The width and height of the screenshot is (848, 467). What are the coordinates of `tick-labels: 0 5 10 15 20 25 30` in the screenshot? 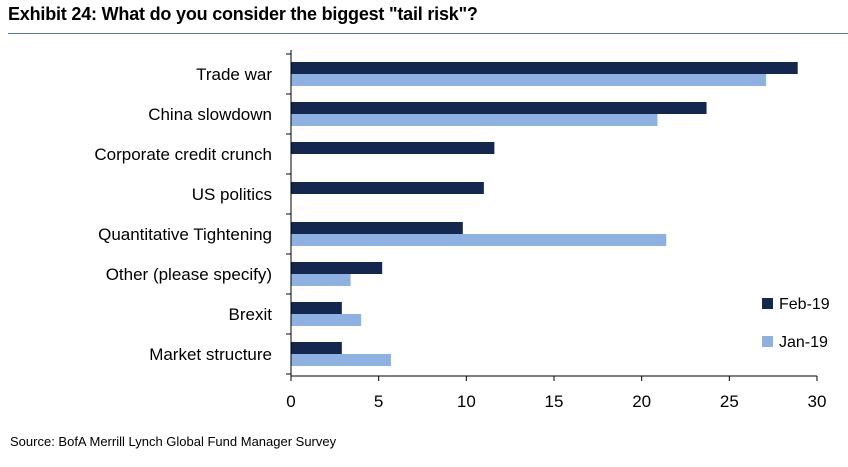 It's located at (556, 401).